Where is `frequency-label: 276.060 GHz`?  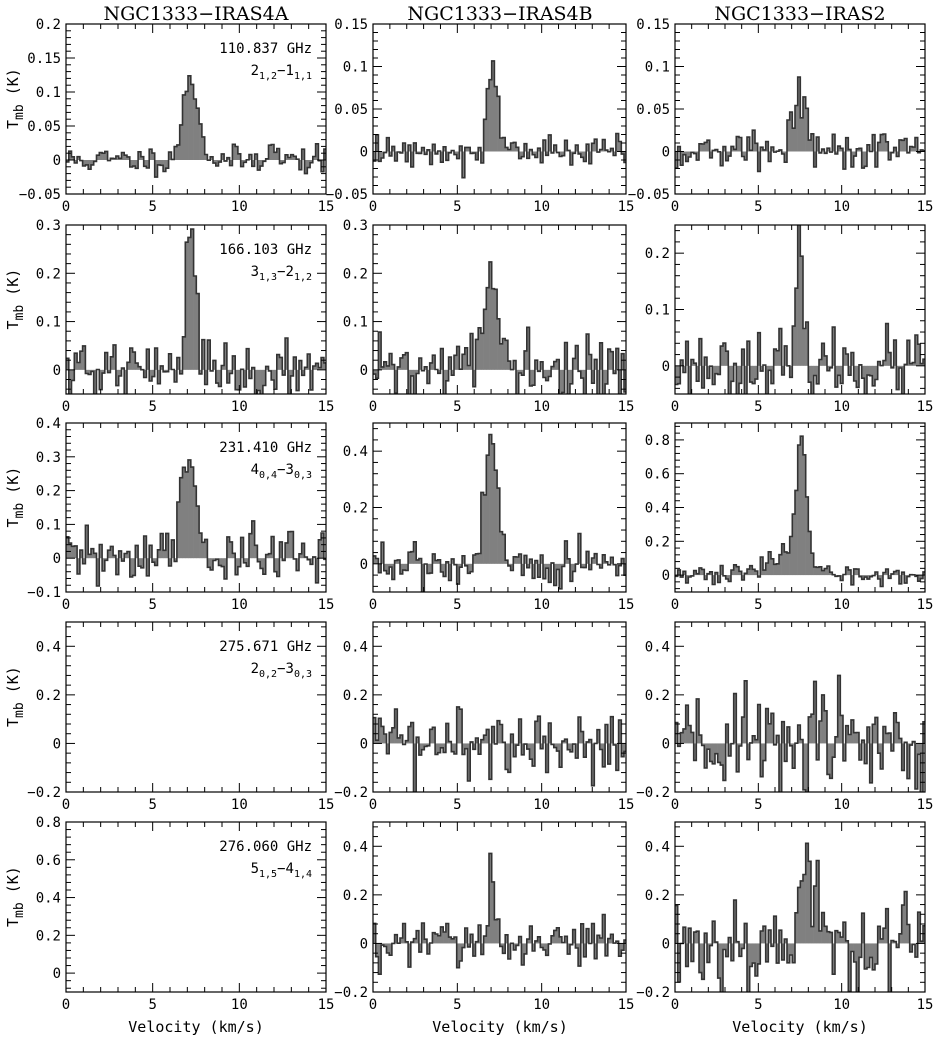
frequency-label: 276.060 GHz is located at coordinates (265, 847).